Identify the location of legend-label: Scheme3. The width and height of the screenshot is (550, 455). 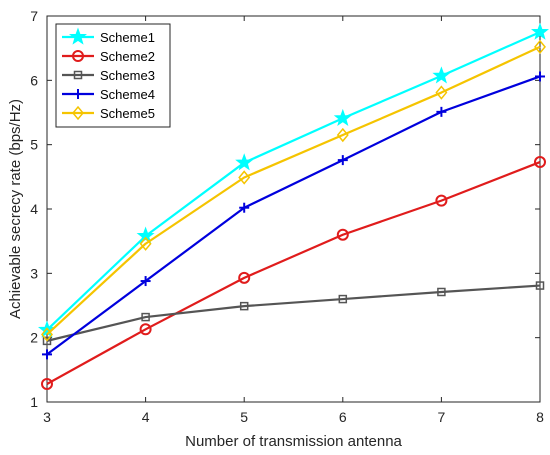
(127, 75).